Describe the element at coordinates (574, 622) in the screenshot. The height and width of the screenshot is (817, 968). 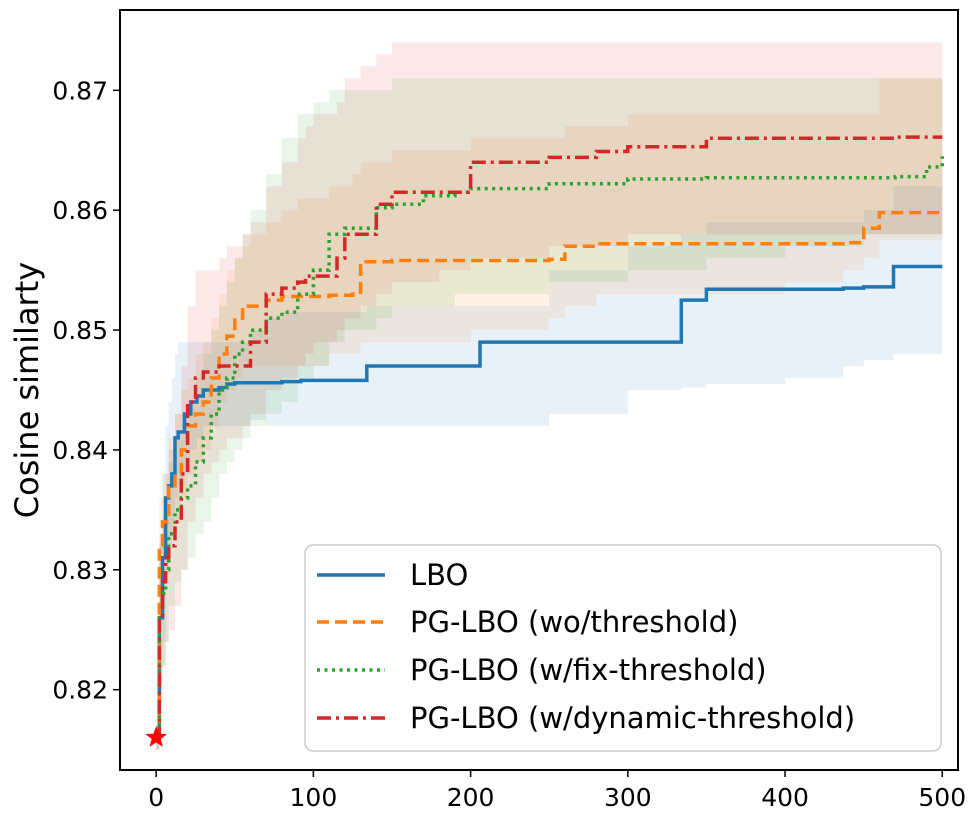
I see `legend-label-pg-lbo-wo-threshold: PG-LBO (wo/threshold)` at that location.